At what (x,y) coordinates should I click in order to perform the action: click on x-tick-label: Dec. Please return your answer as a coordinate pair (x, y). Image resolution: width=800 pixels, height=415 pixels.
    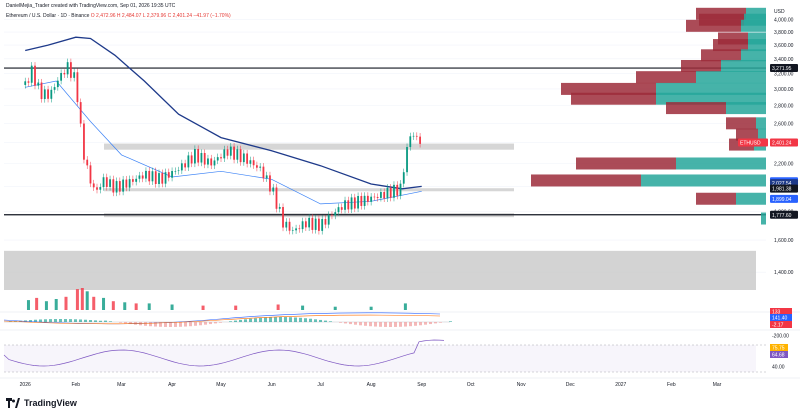
    Looking at the image, I should click on (570, 385).